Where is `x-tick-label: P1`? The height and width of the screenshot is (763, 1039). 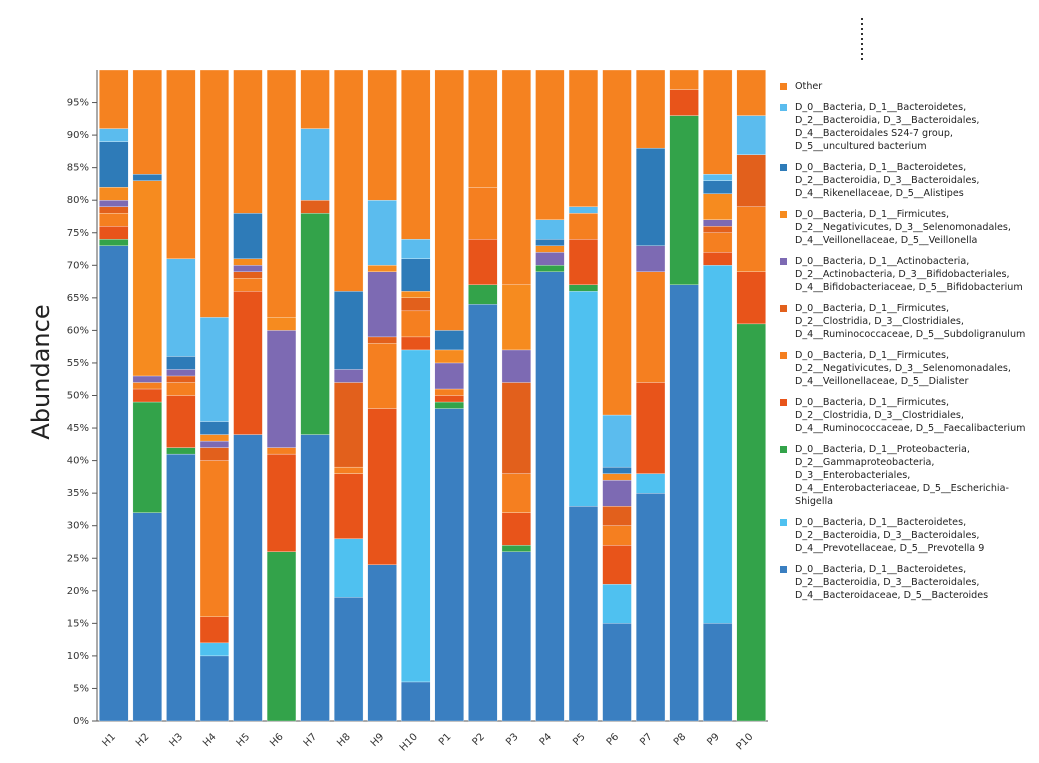
x-tick-label: P1 is located at coordinates (445, 739).